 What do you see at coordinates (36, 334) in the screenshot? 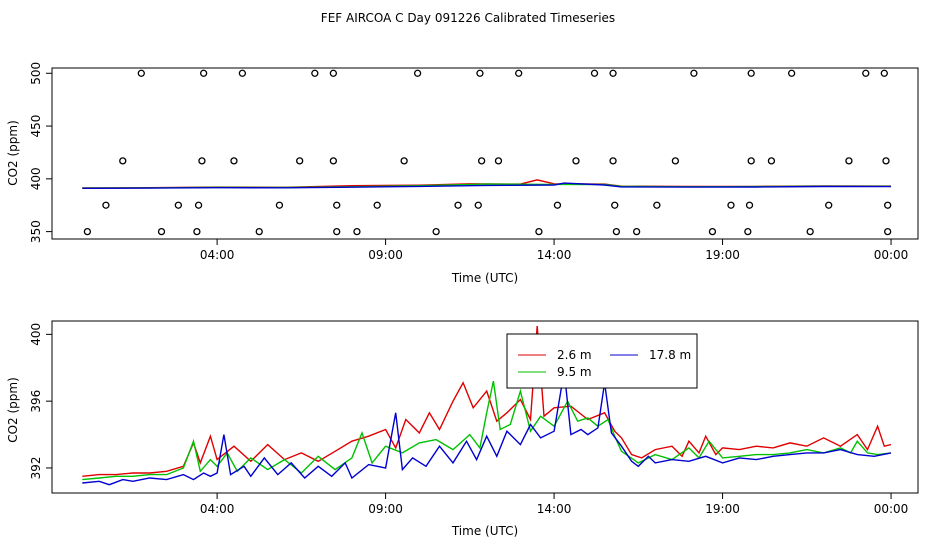
I see `bottom-y-tick-label: 400` at bounding box center [36, 334].